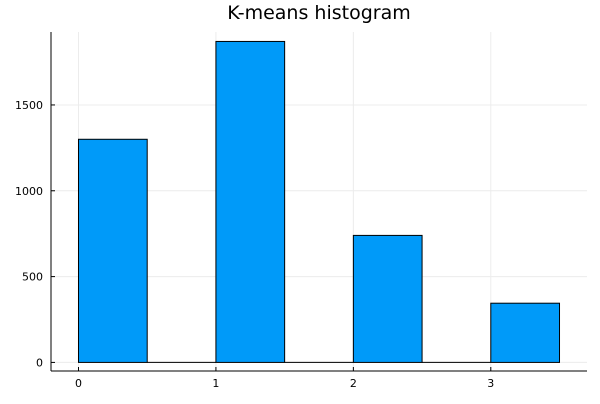  Describe the element at coordinates (29, 191) in the screenshot. I see `y-tick-label: 1000` at that location.